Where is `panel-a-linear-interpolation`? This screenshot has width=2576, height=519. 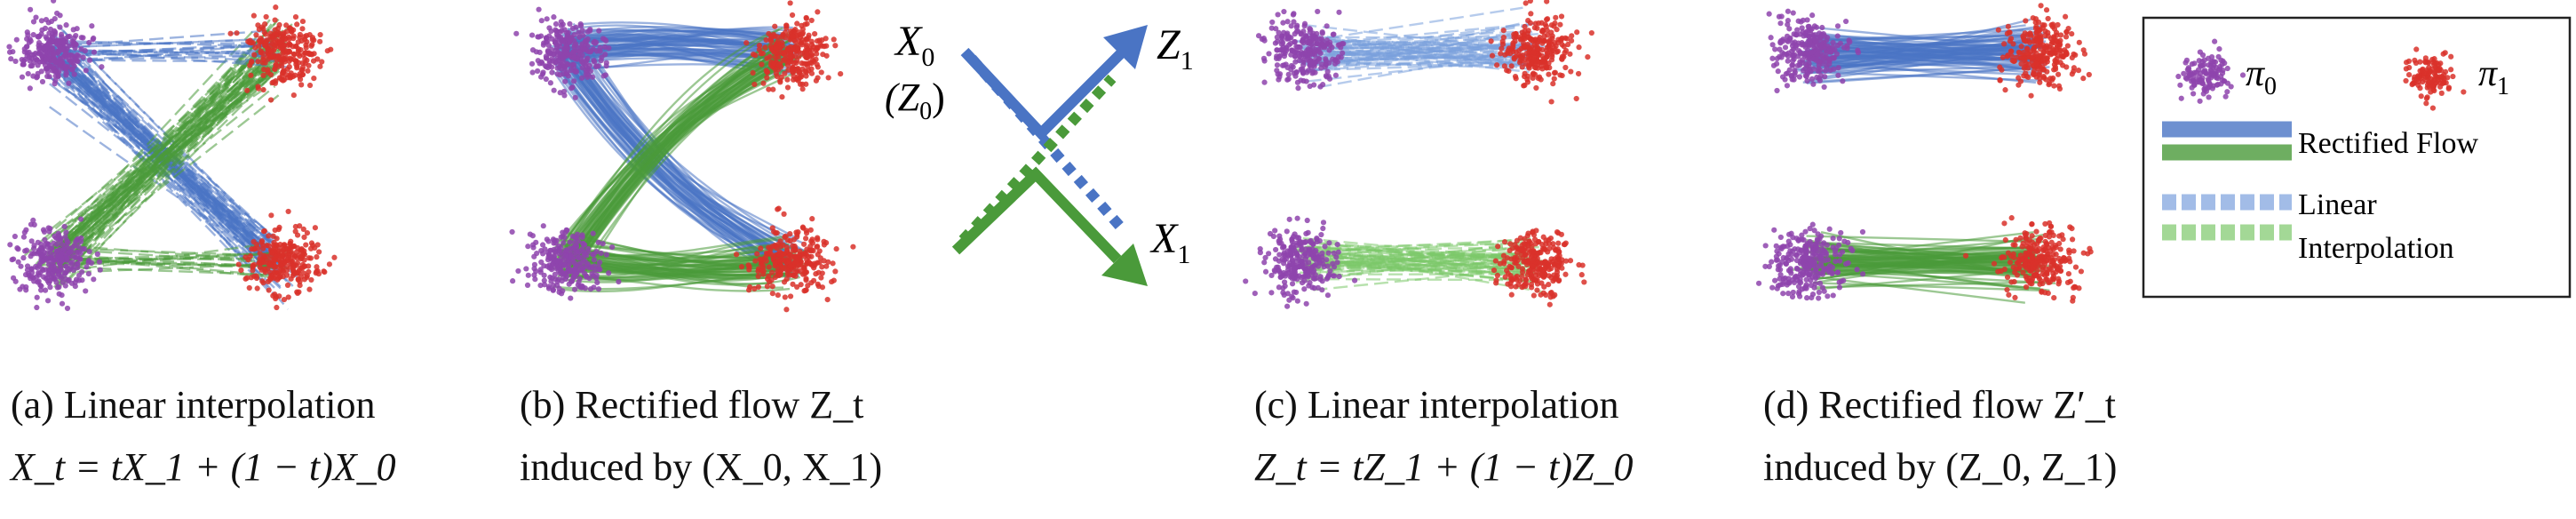
panel-a-linear-interpolation is located at coordinates (172, 156).